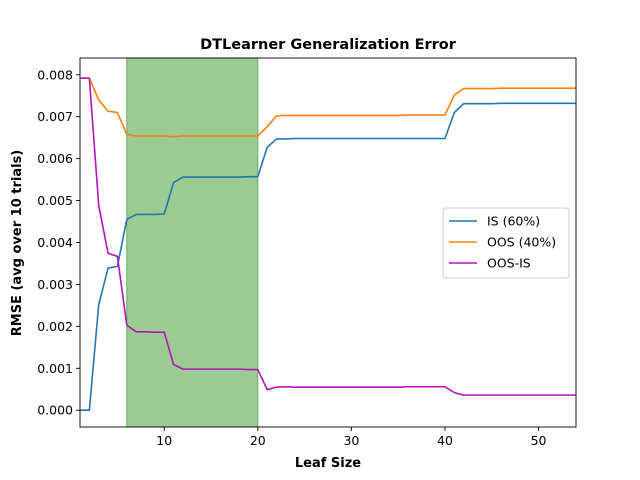 Image resolution: width=640 pixels, height=480 pixels. I want to click on x-tick-label: 20, so click(258, 440).